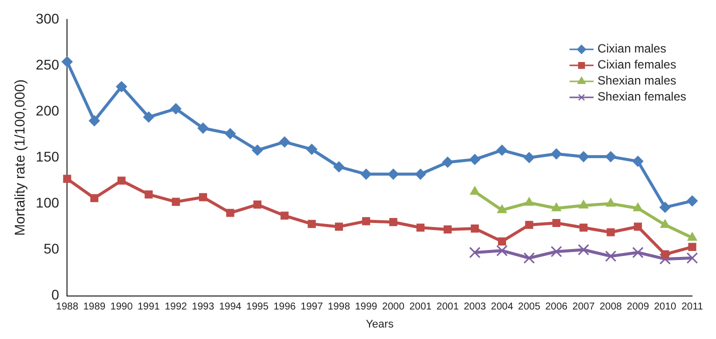 This screenshot has width=716, height=339. Describe the element at coordinates (692, 307) in the screenshot. I see `x-tick-label: 2011` at that location.